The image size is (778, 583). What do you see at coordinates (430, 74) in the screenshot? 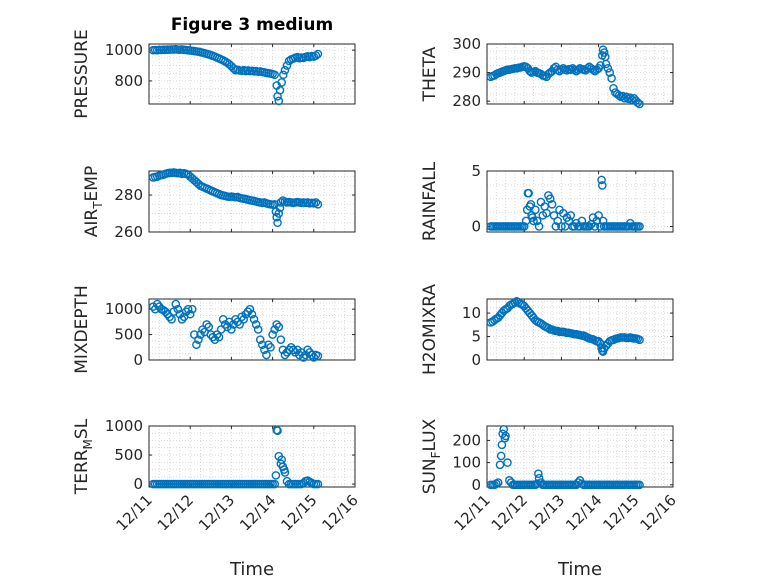
I see `theta-ylabel: THETA` at bounding box center [430, 74].